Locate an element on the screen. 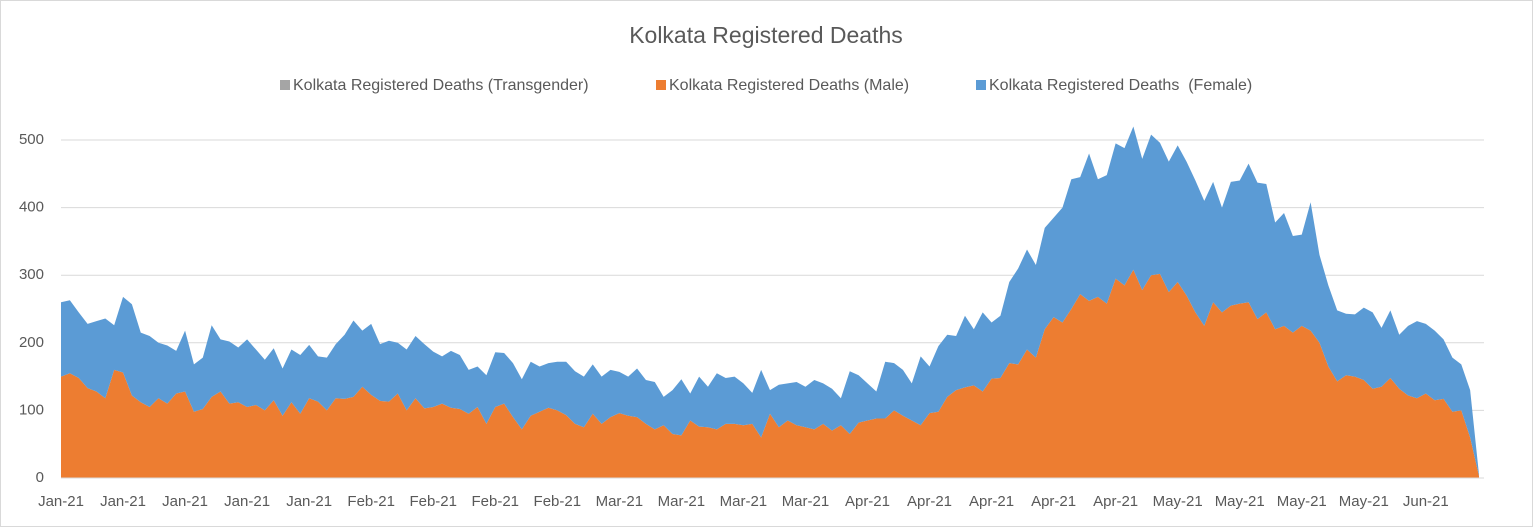  y-tick-label: 100 is located at coordinates (31, 409).